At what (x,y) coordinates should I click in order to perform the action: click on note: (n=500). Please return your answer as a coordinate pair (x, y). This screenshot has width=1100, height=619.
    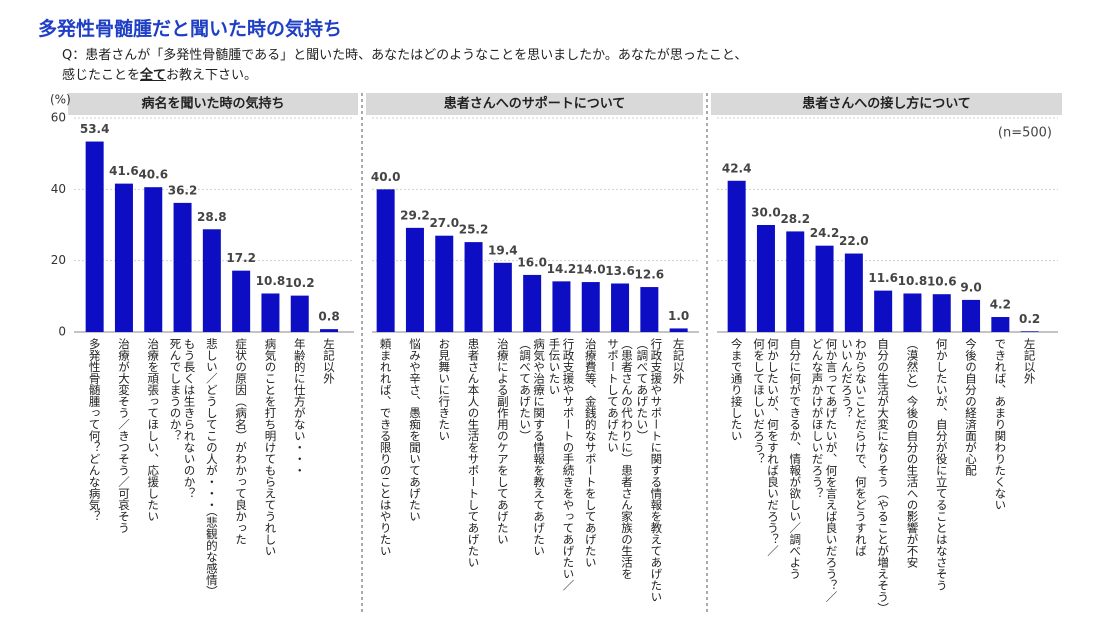
    Looking at the image, I should click on (1025, 133).